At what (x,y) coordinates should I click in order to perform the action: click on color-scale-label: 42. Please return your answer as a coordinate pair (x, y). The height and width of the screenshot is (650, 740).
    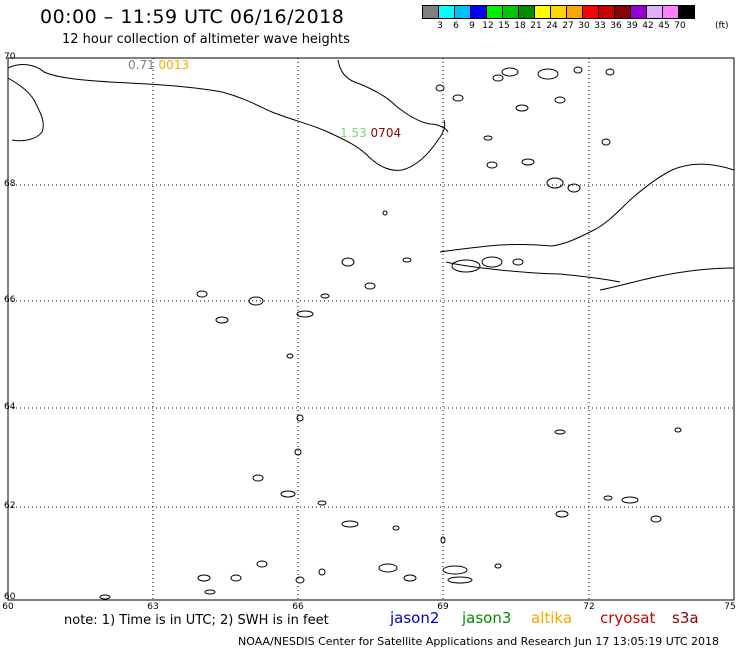
    Looking at the image, I should click on (648, 26).